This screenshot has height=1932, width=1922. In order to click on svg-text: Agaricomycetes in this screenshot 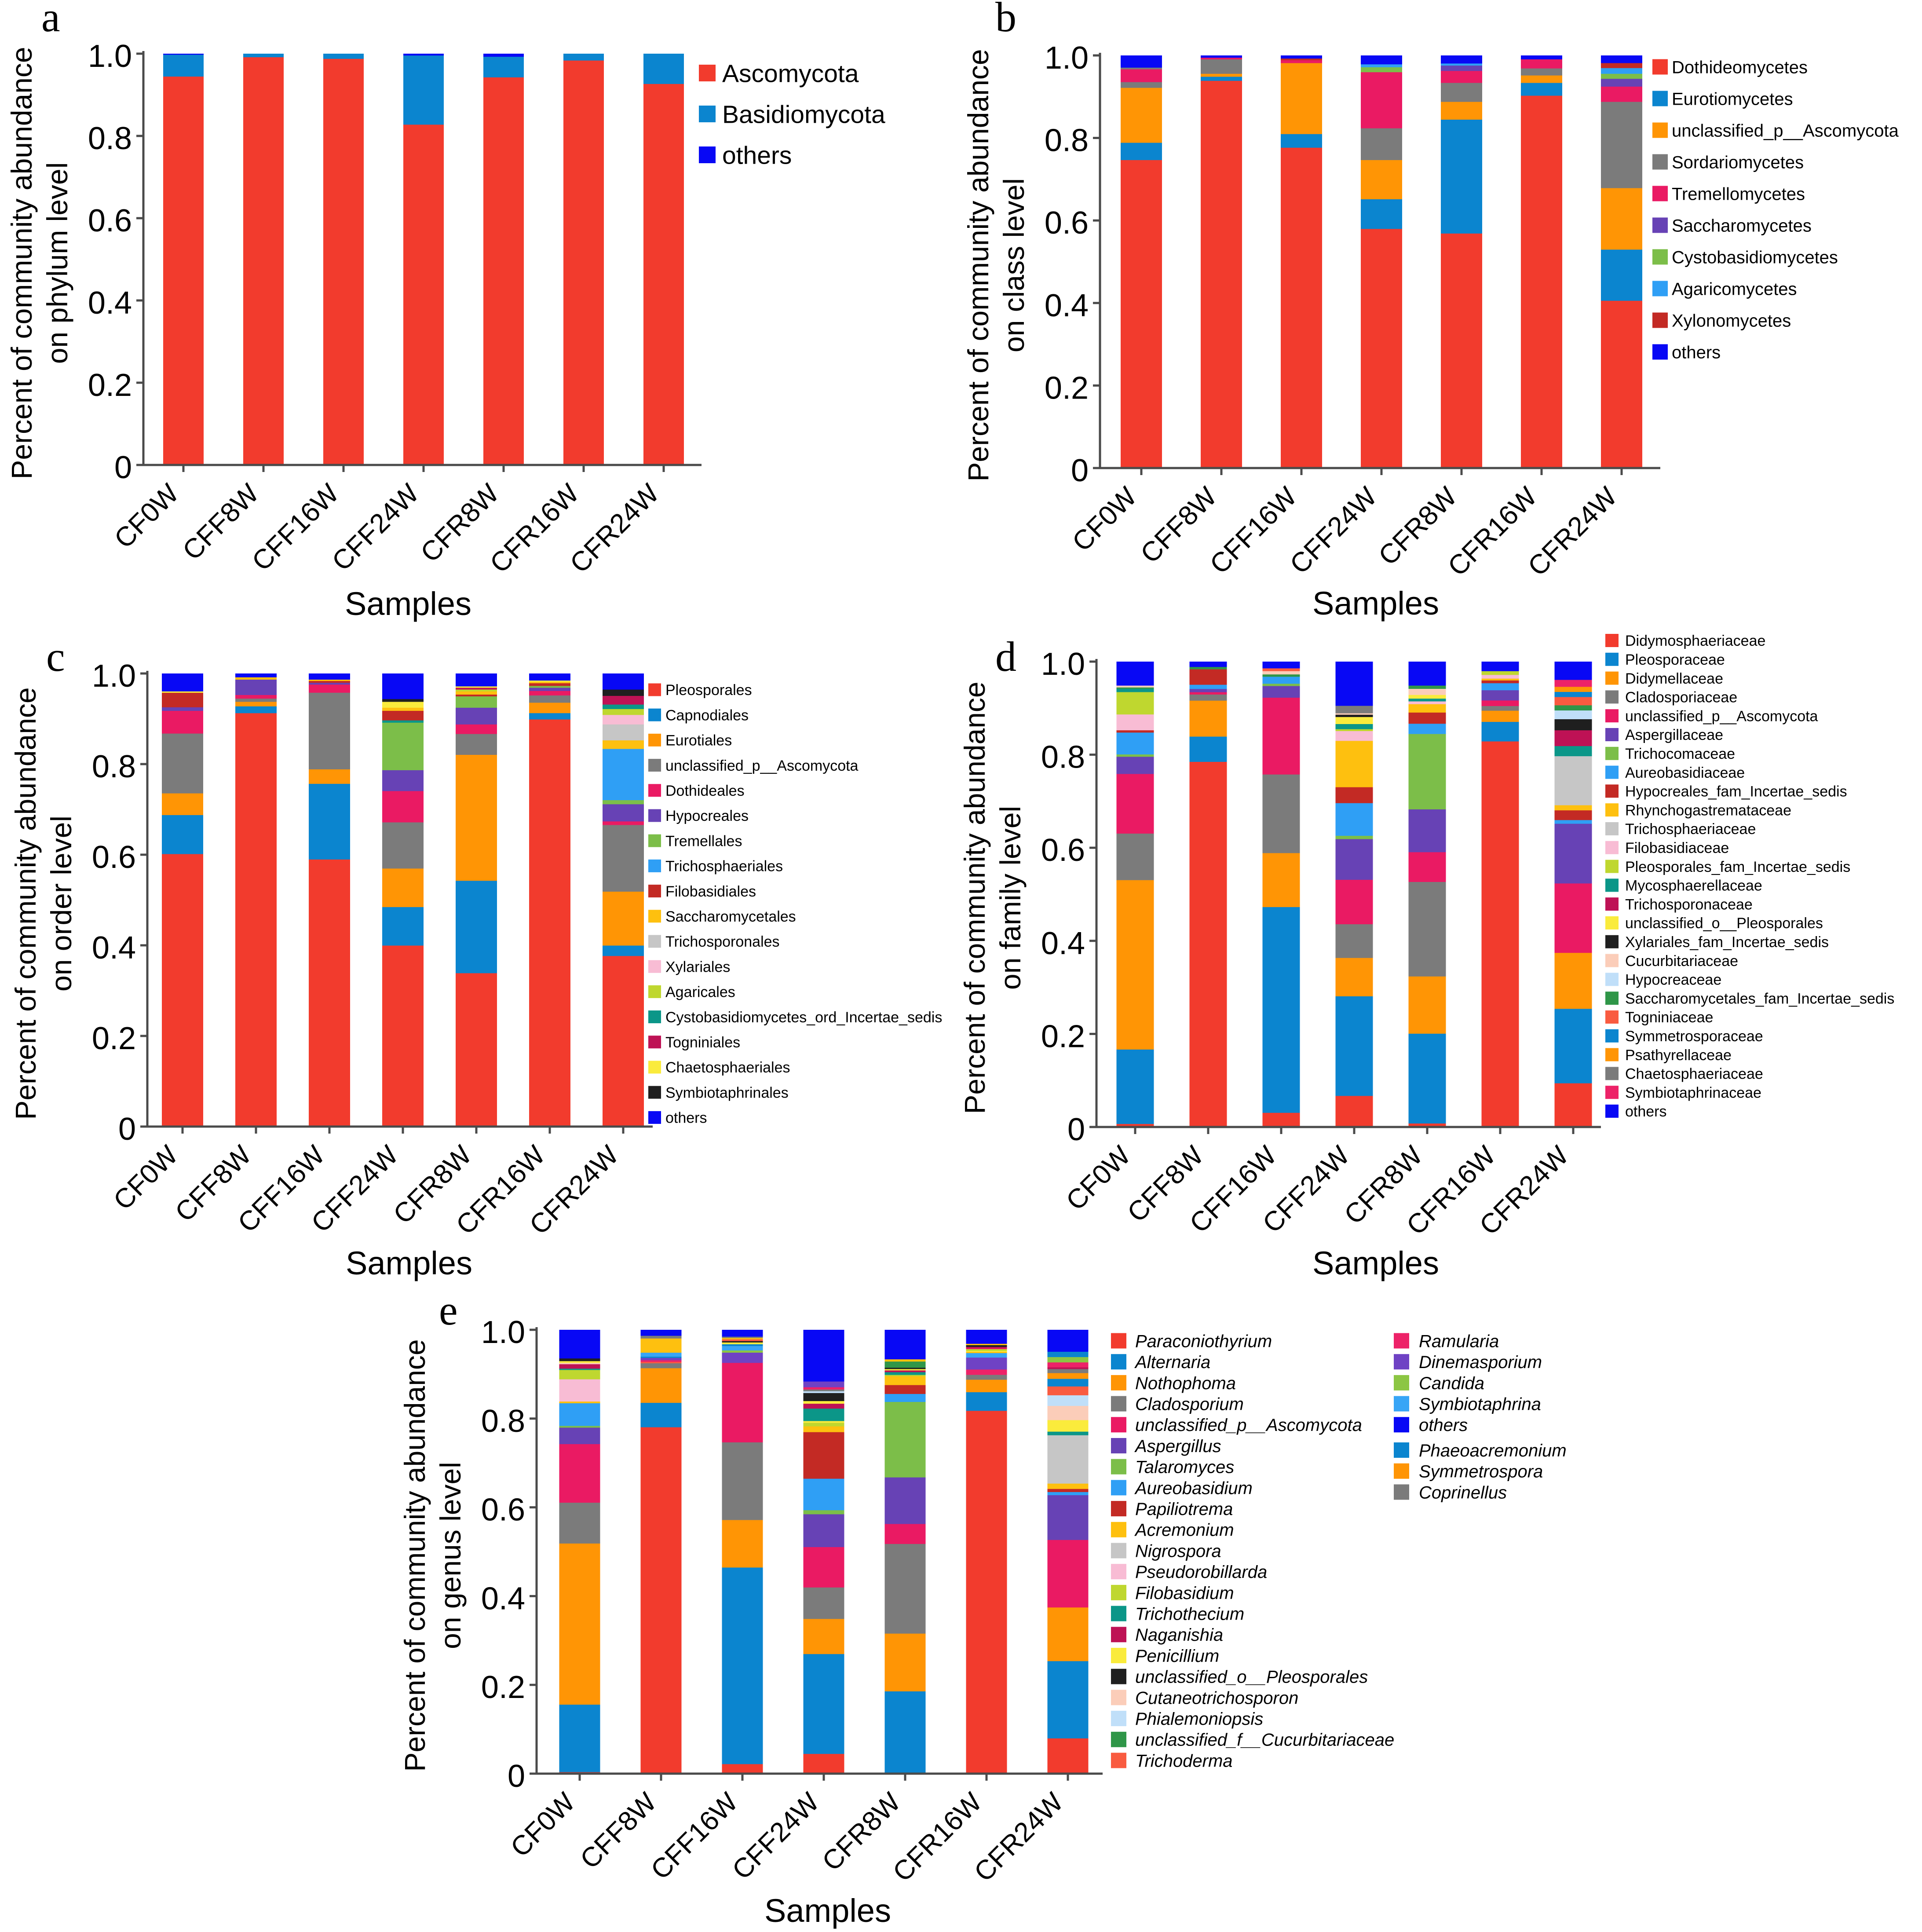, I will do `click(1734, 289)`.